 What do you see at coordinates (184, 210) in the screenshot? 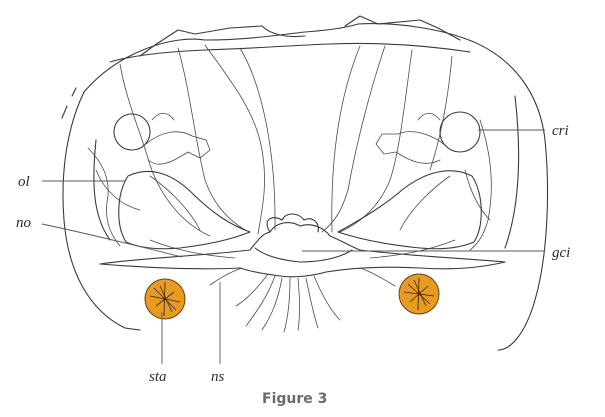
I see `optic-lobe-left` at bounding box center [184, 210].